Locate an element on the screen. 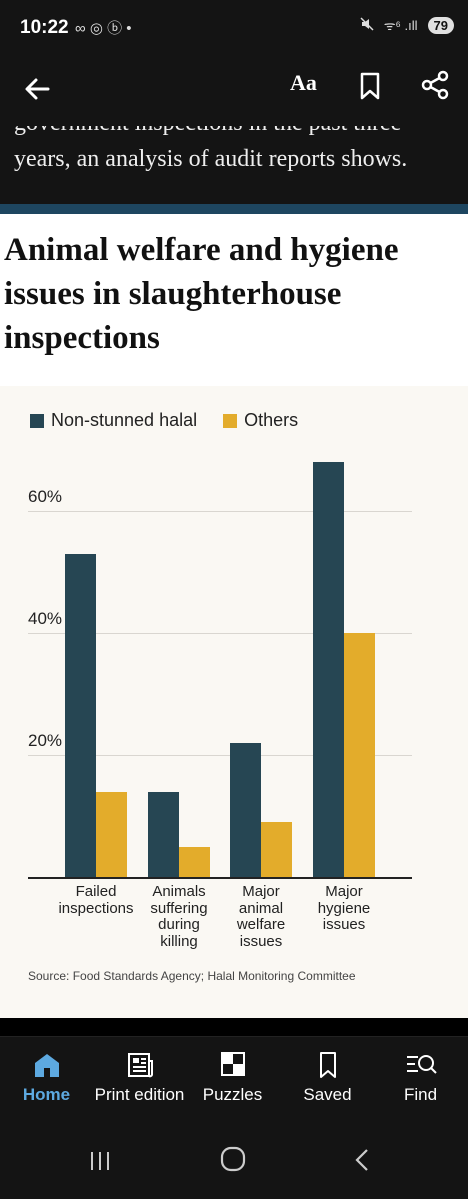  x-category-label: Major hygiene issues is located at coordinates (344, 908).